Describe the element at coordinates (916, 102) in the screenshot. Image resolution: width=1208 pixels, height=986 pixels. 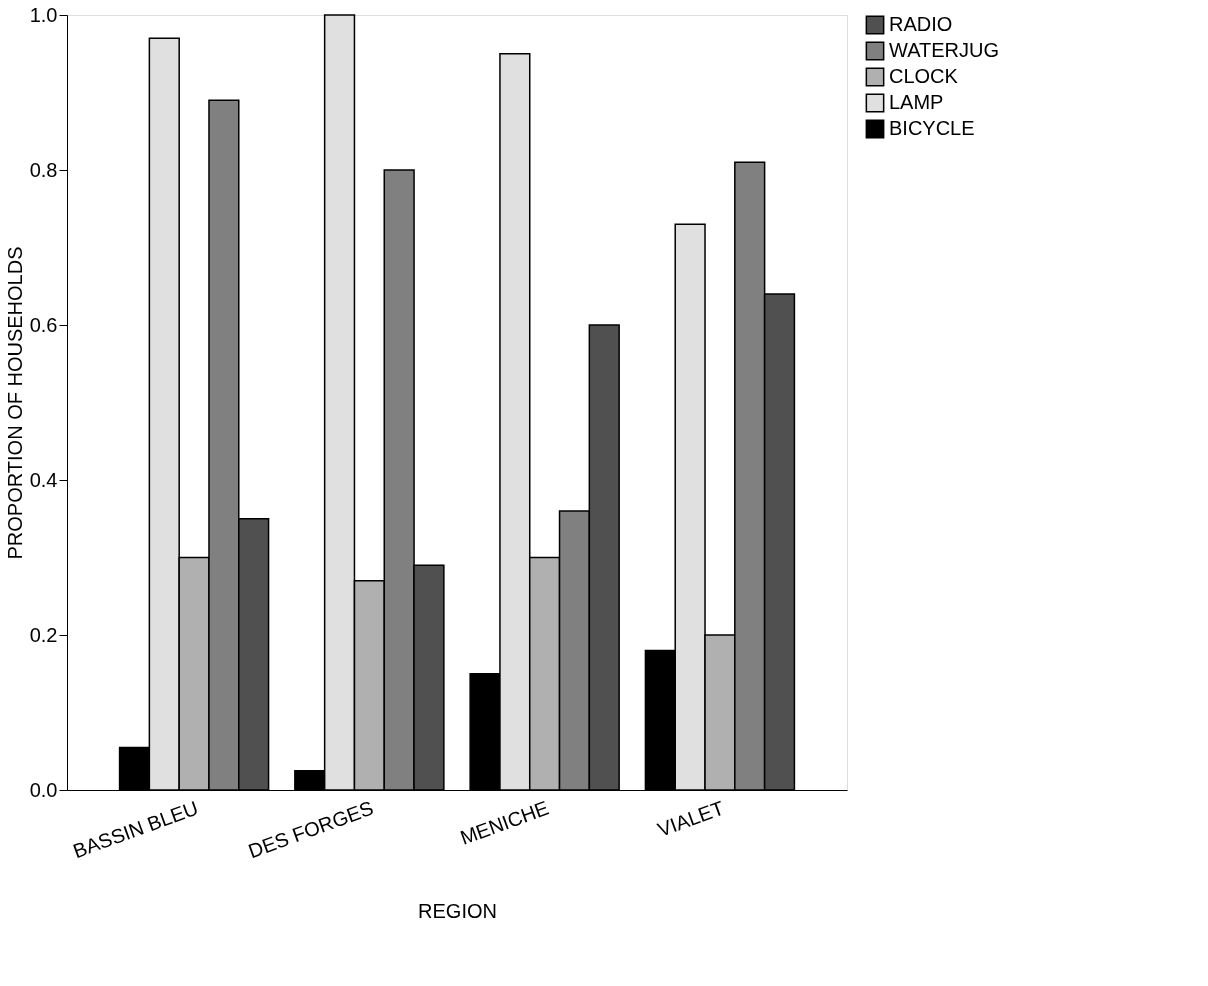
I see `legend-label: LAMP` at that location.